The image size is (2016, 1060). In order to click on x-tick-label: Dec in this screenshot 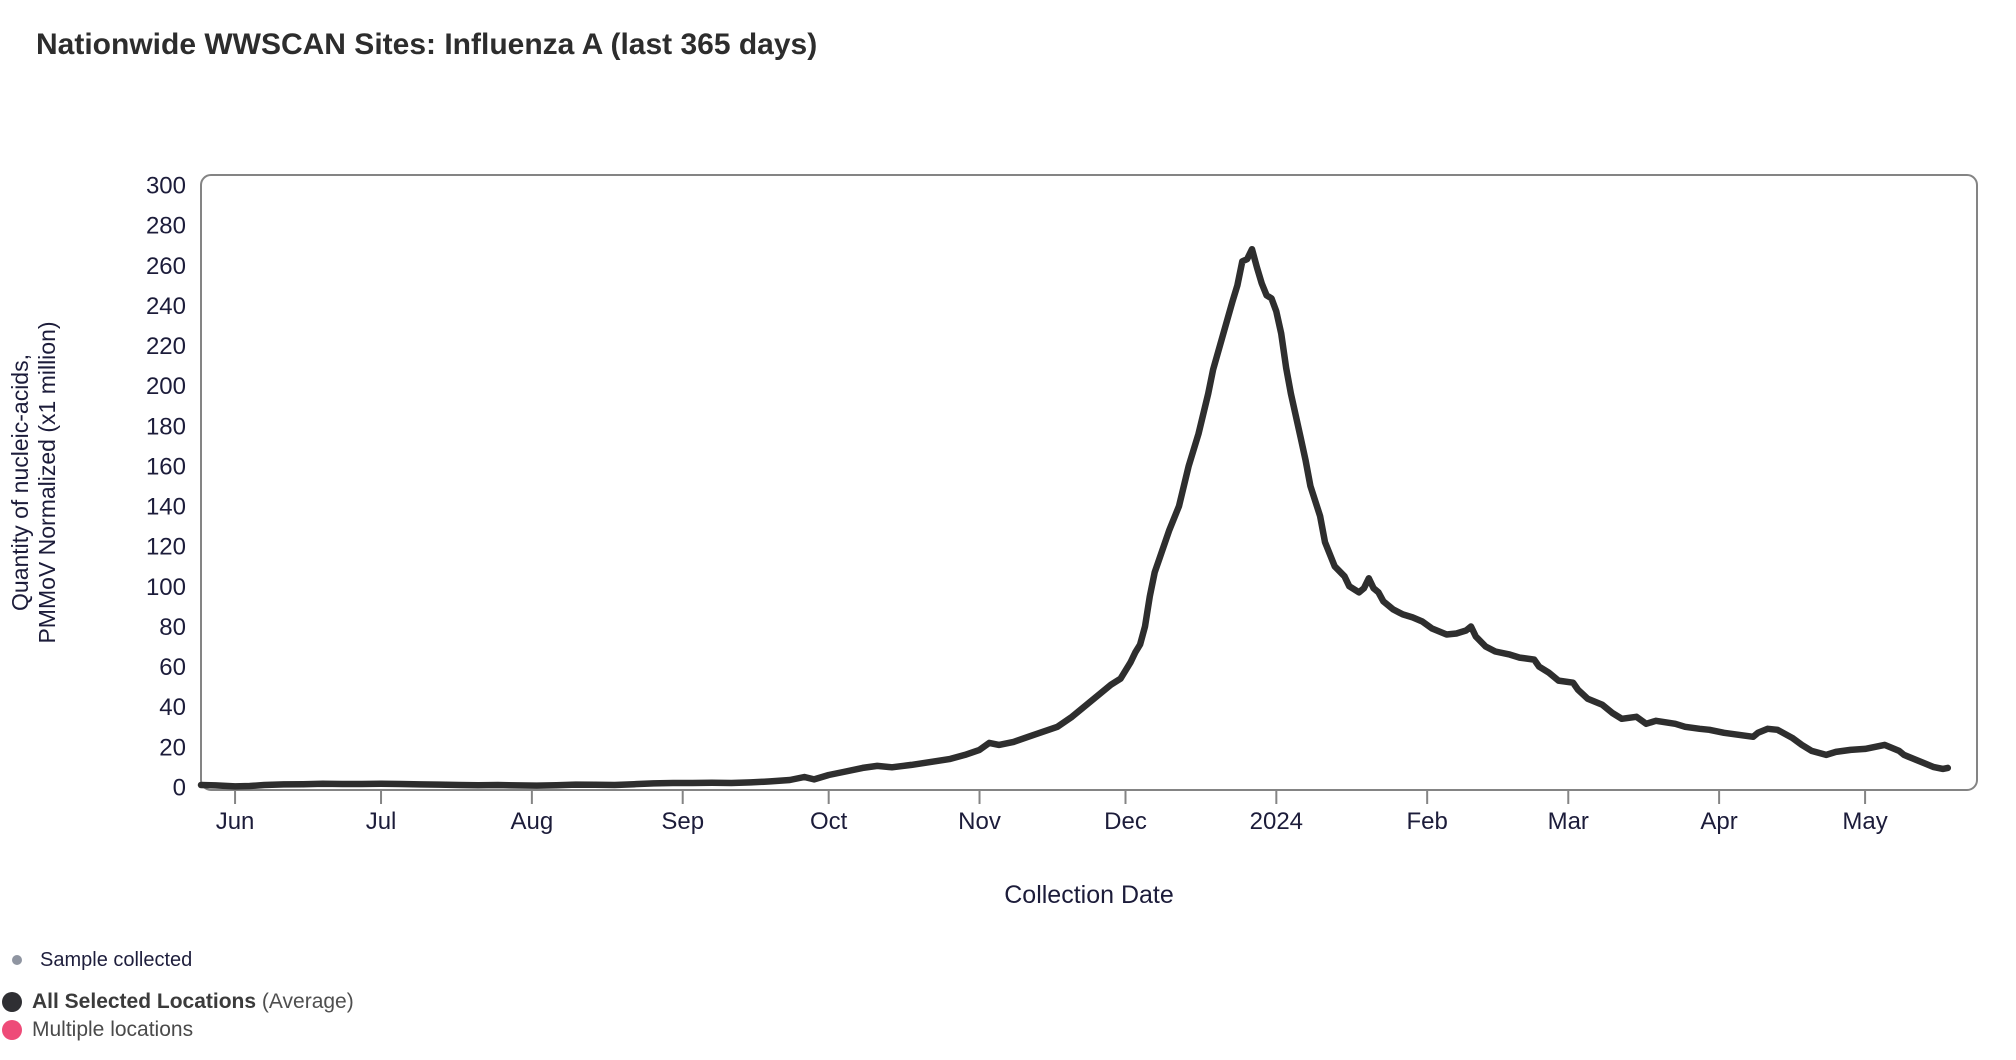, I will do `click(1125, 821)`.